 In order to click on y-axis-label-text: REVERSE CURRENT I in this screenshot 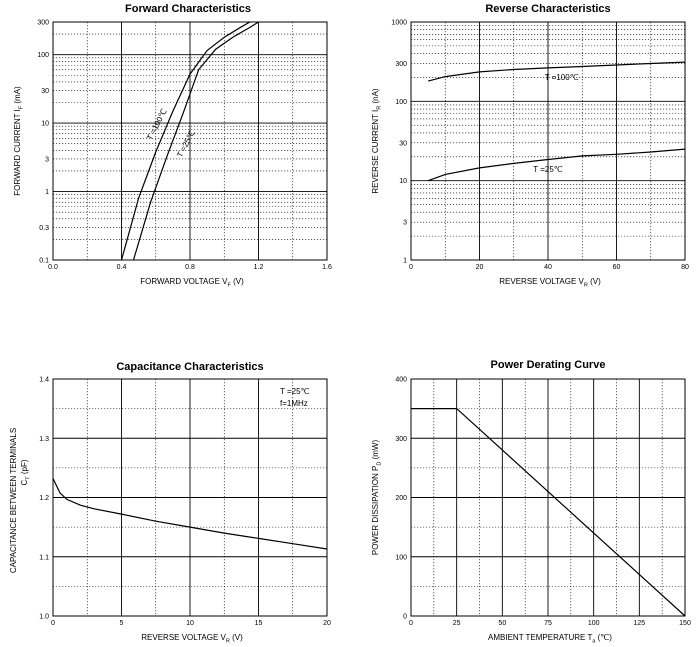, I will do `click(375, 152)`.